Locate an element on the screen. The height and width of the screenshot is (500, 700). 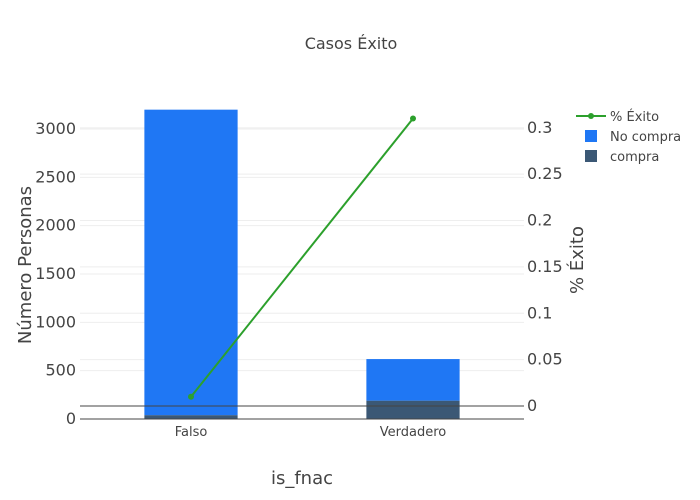
legend-label-compra: compra is located at coordinates (634, 157).